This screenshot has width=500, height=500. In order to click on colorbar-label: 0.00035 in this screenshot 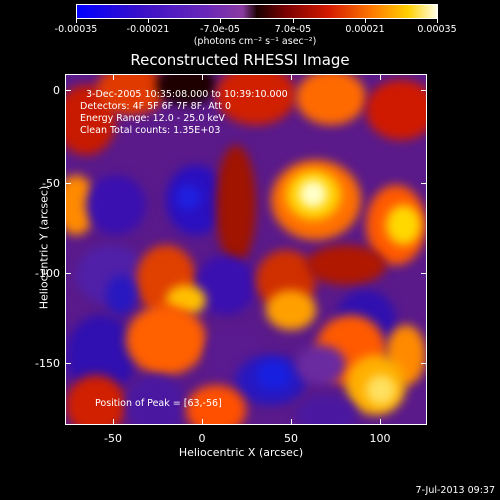, I will do `click(437, 29)`.